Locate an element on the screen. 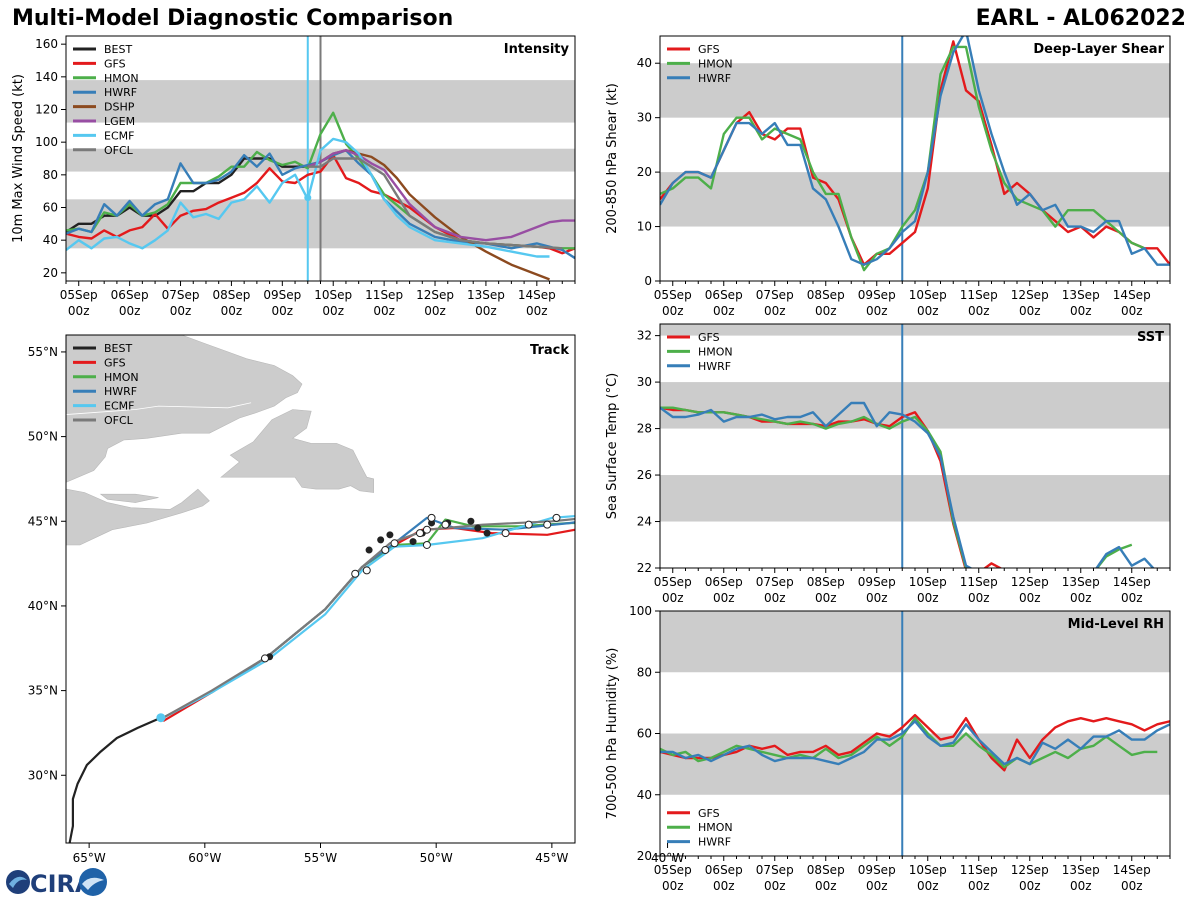 This screenshot has height=900, width=1200. lat-tick-label: 35°N is located at coordinates (43, 691).